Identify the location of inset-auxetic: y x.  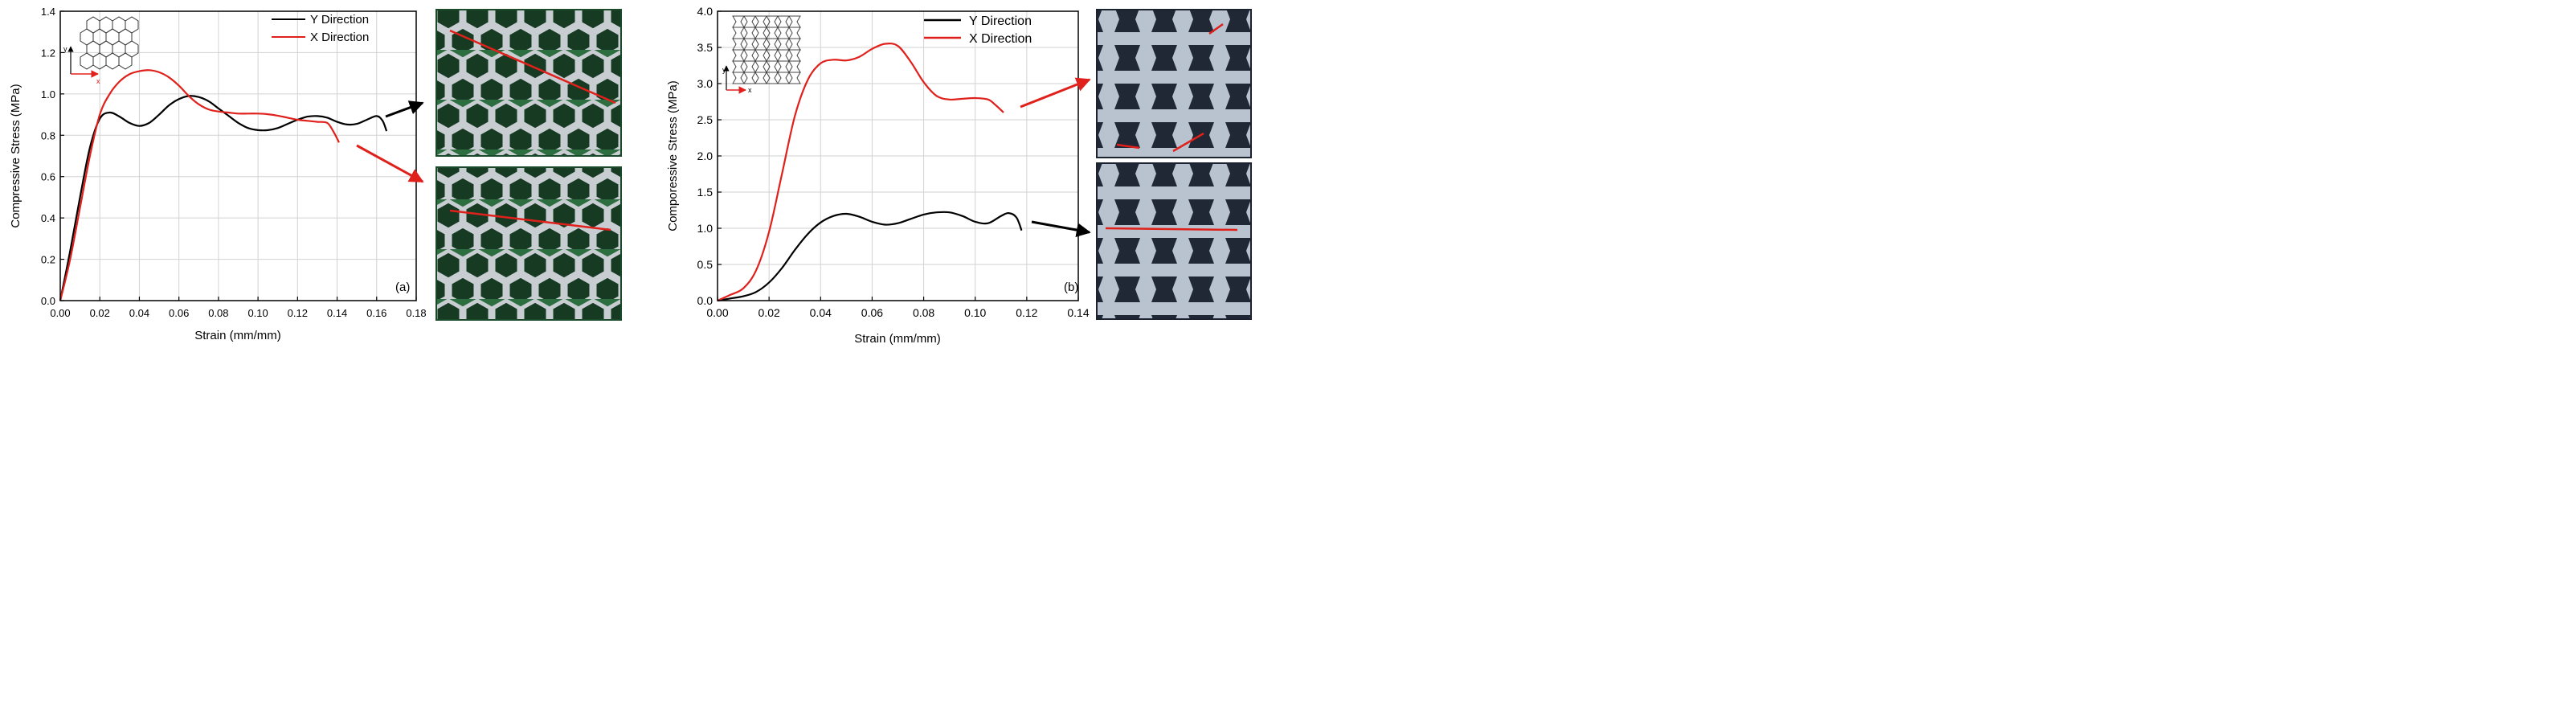
(762, 54).